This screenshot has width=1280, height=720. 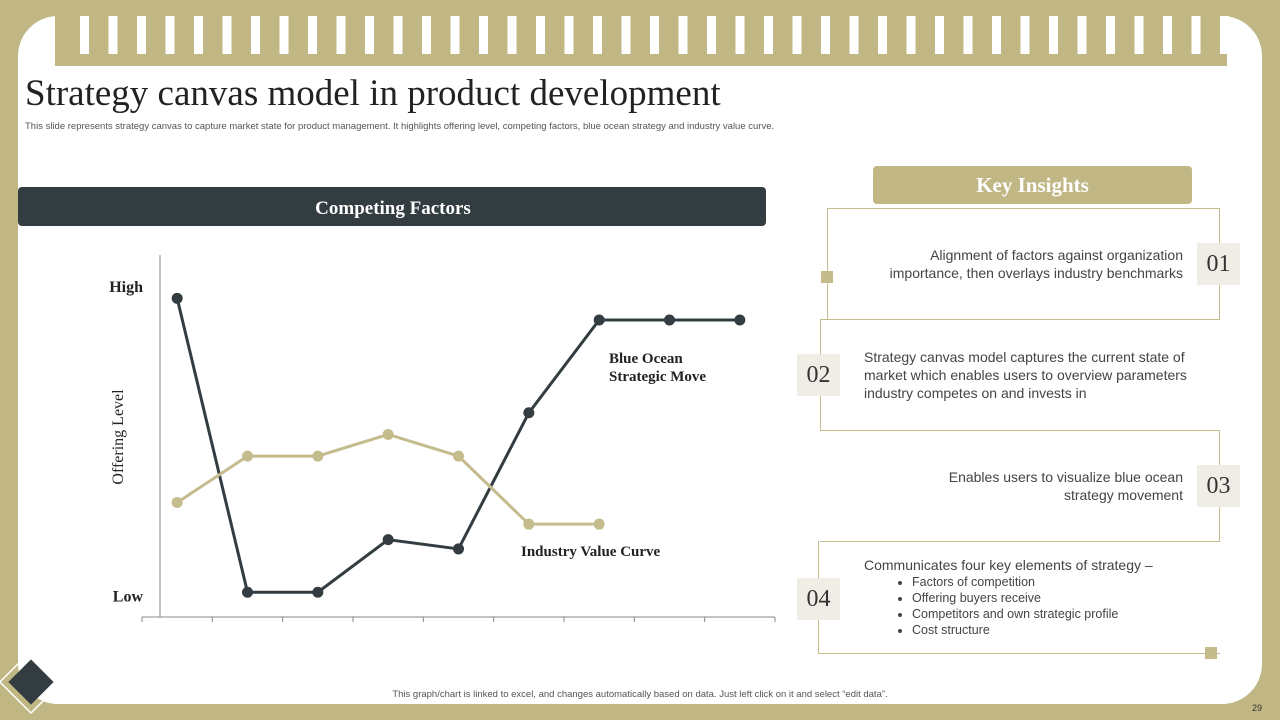 What do you see at coordinates (818, 375) in the screenshot?
I see `insight-number: 02` at bounding box center [818, 375].